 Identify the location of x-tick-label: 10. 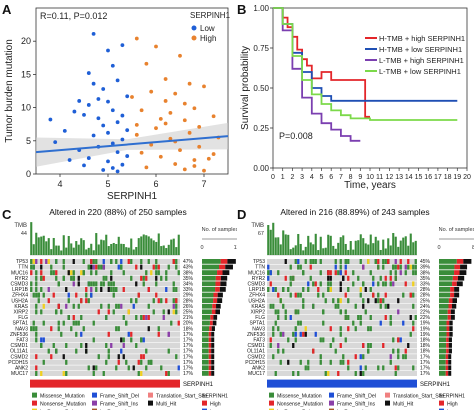
(370, 177).